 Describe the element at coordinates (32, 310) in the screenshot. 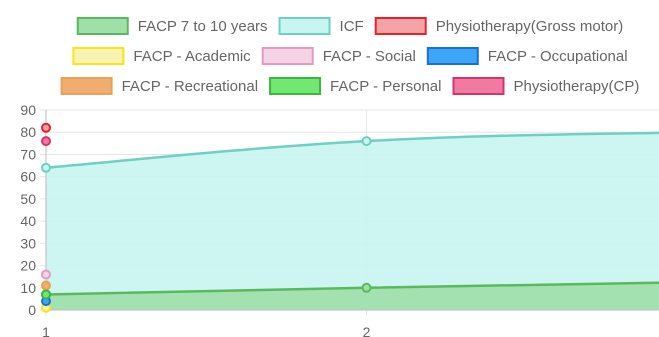

I see `y-tick-label: 0` at that location.